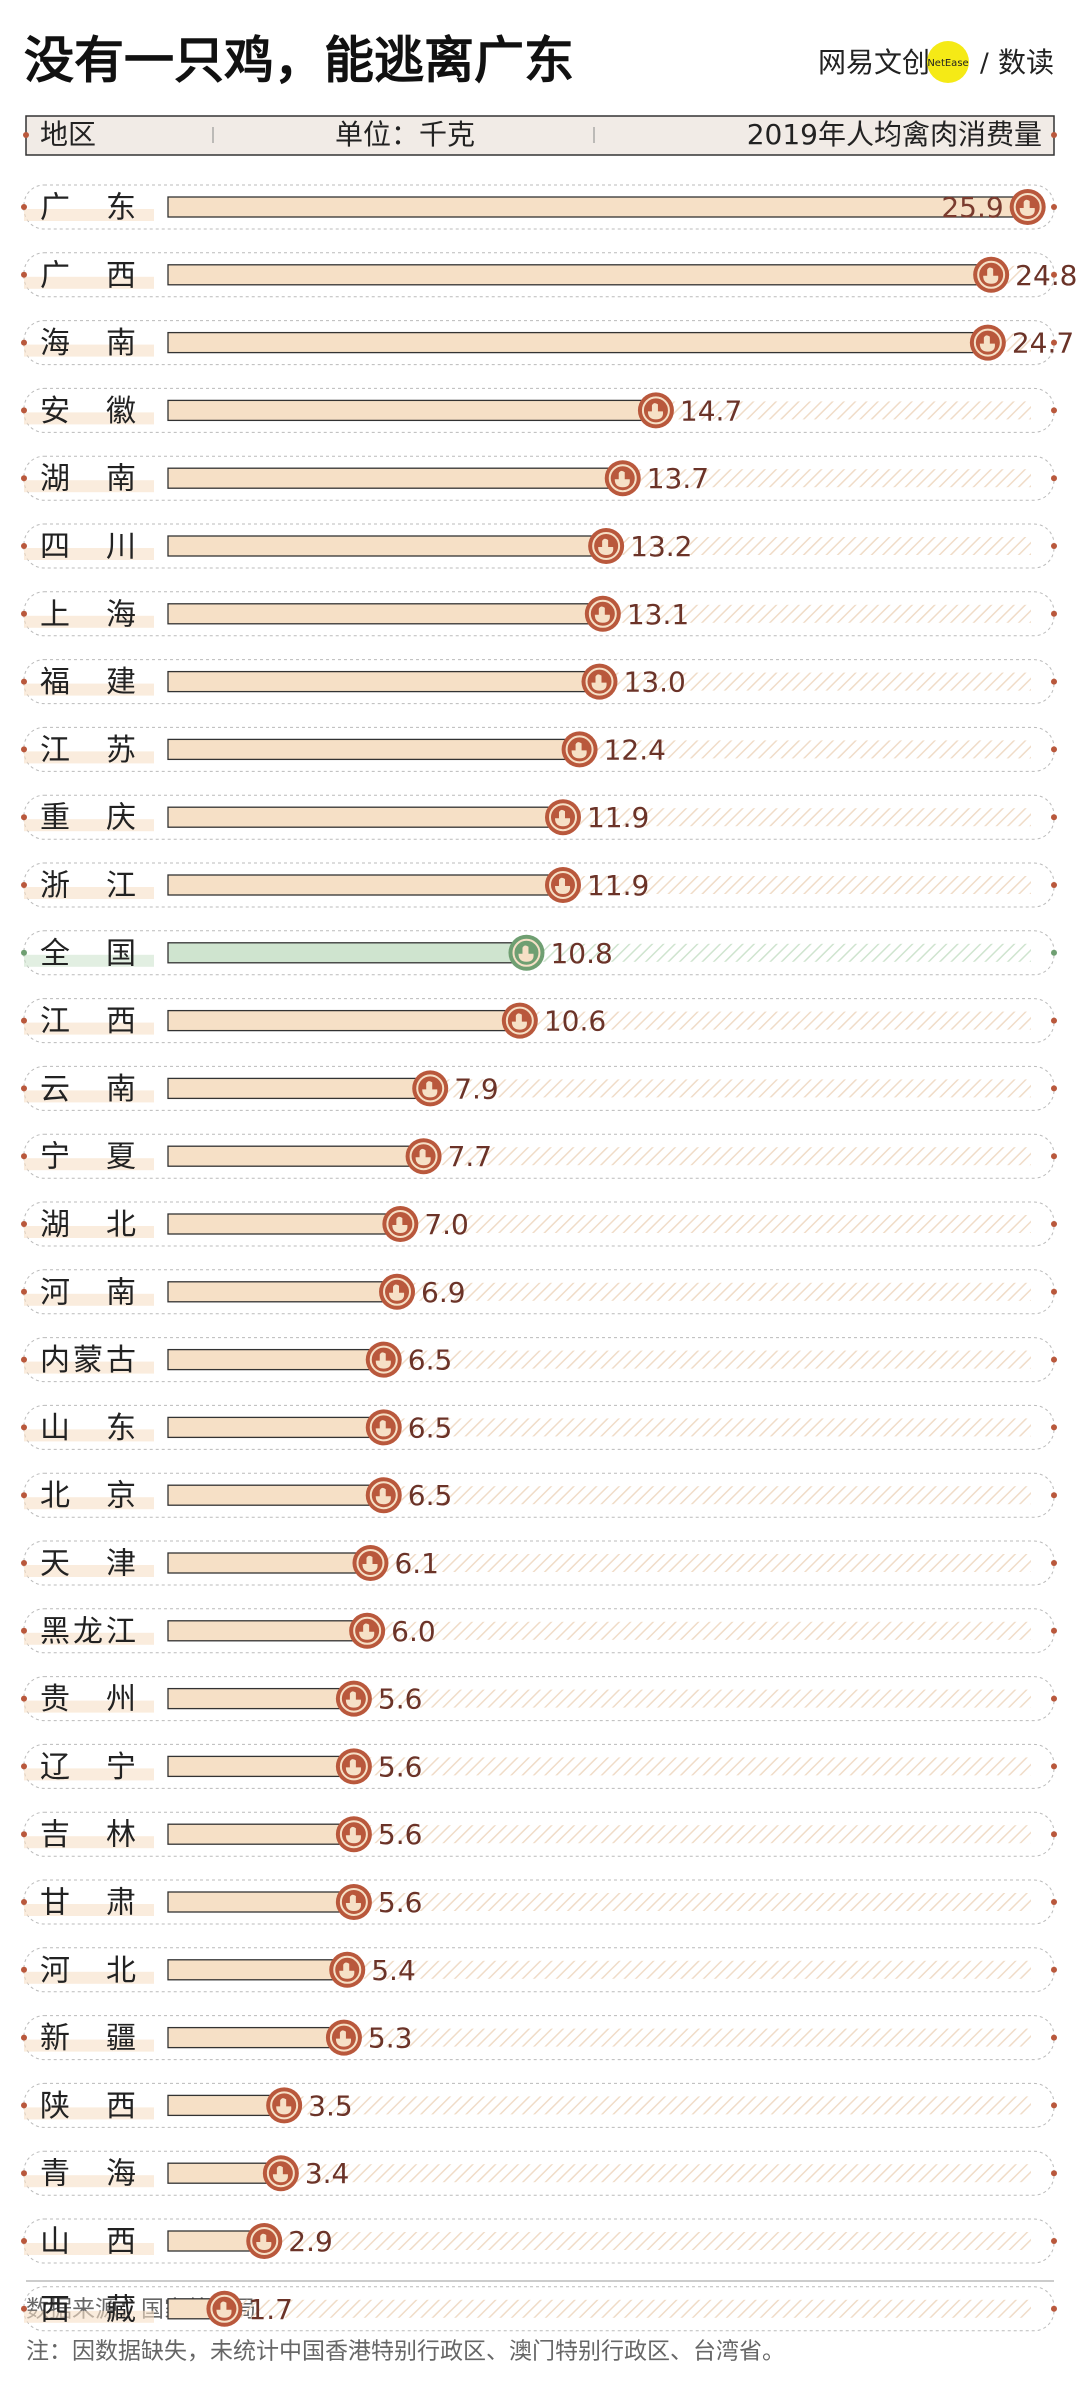  I want to click on value-label: 25.9, so click(972, 207).